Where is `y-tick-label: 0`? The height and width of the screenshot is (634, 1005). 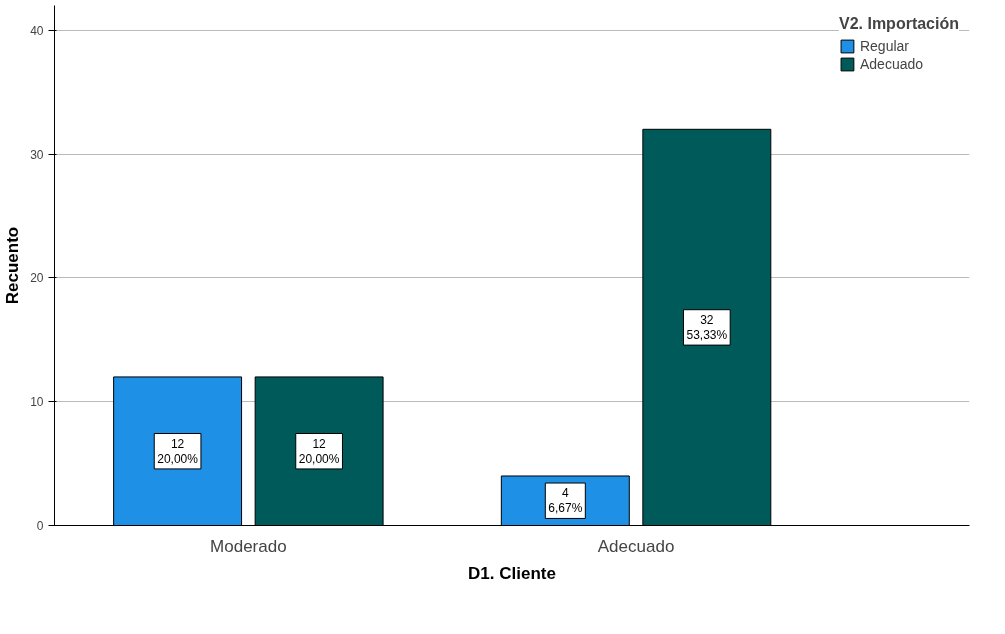
y-tick-label: 0 is located at coordinates (40, 526).